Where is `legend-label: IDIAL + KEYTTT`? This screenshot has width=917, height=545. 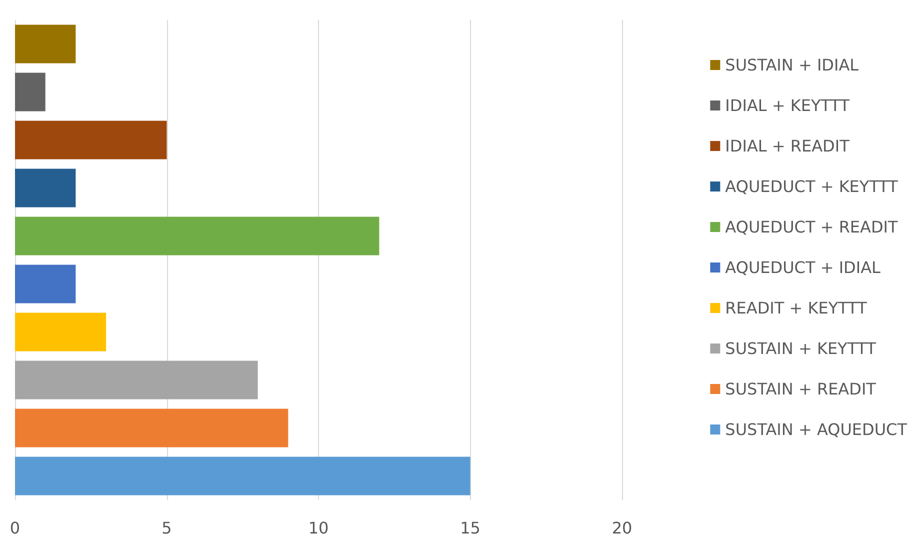
legend-label: IDIAL + KEYTTT is located at coordinates (787, 105).